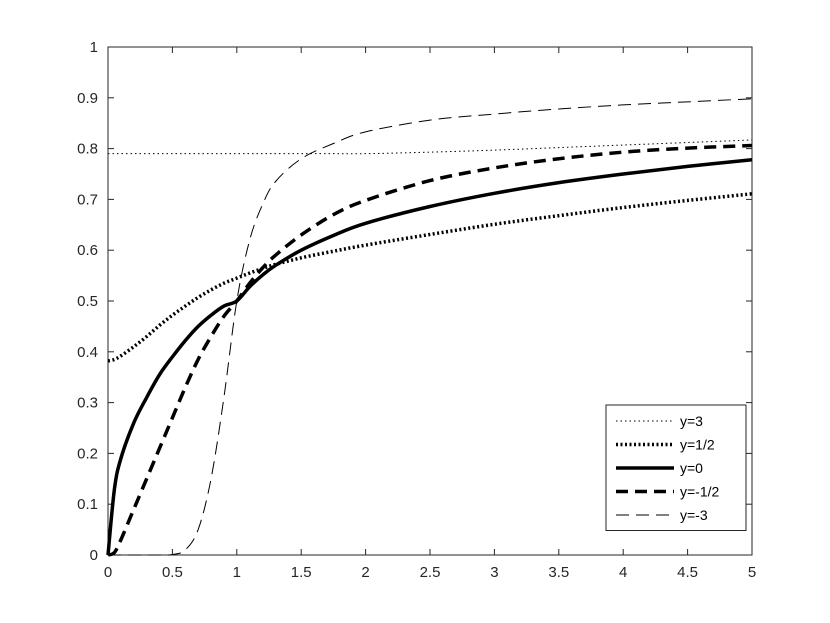 The height and width of the screenshot is (623, 830). What do you see at coordinates (87, 199) in the screenshot?
I see `y-tick-label: 0.7` at bounding box center [87, 199].